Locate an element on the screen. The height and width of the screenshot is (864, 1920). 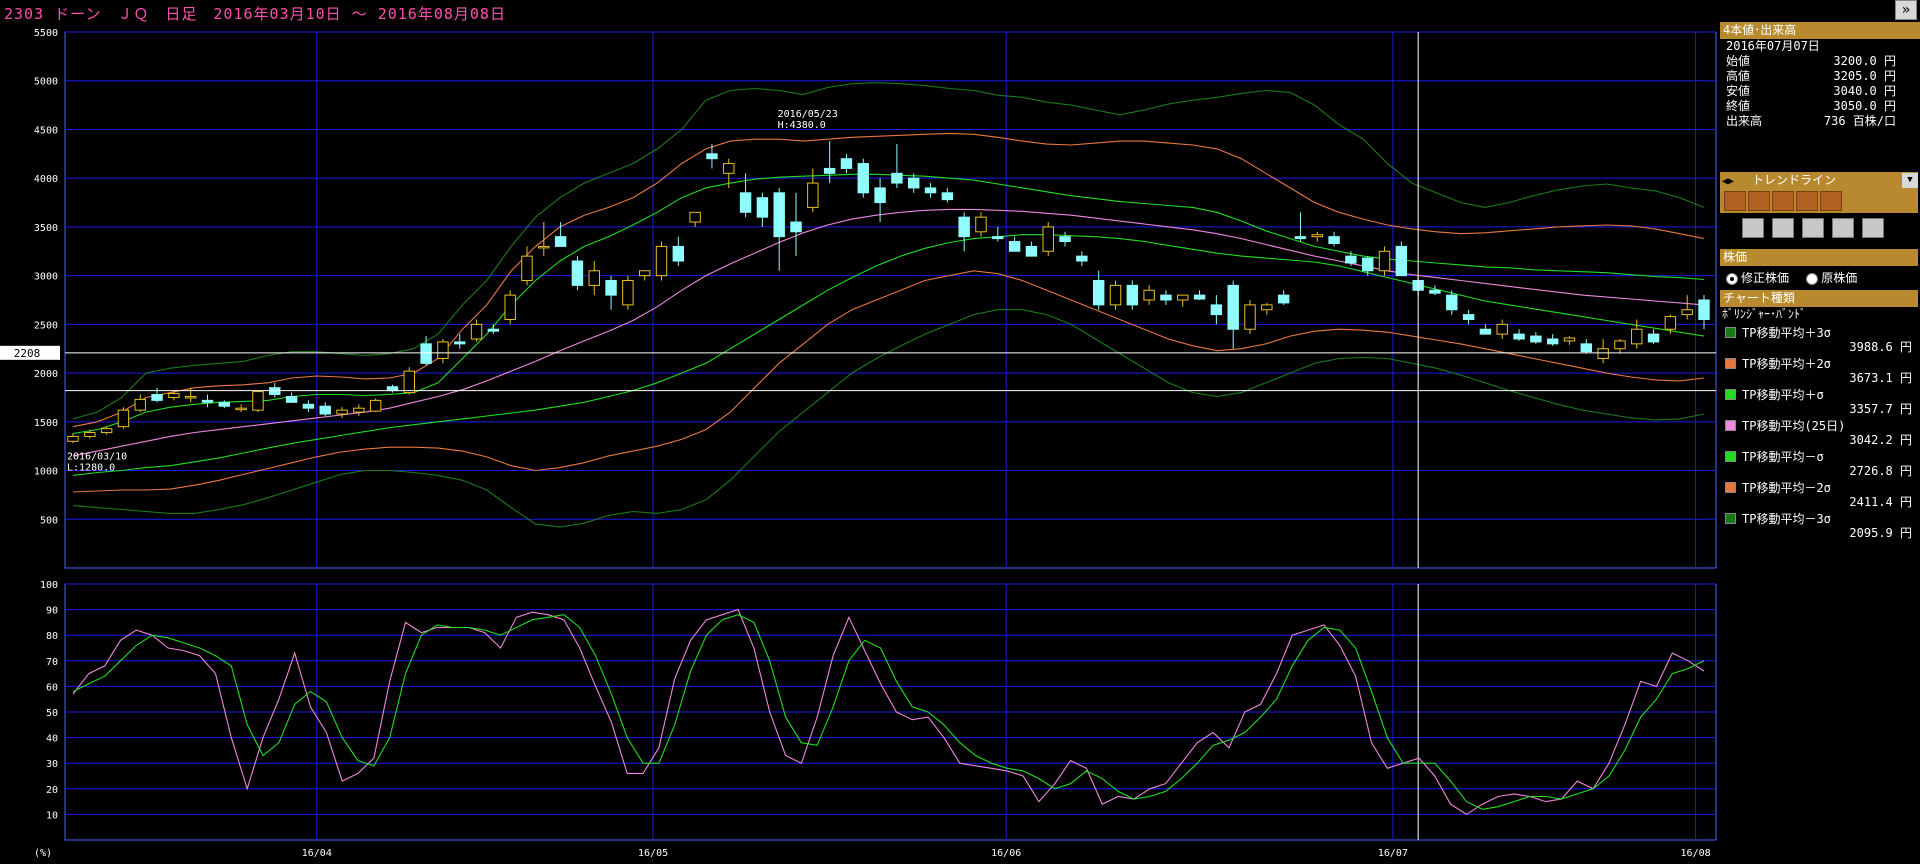
osc-y-tick-label: 30 is located at coordinates (52, 764).